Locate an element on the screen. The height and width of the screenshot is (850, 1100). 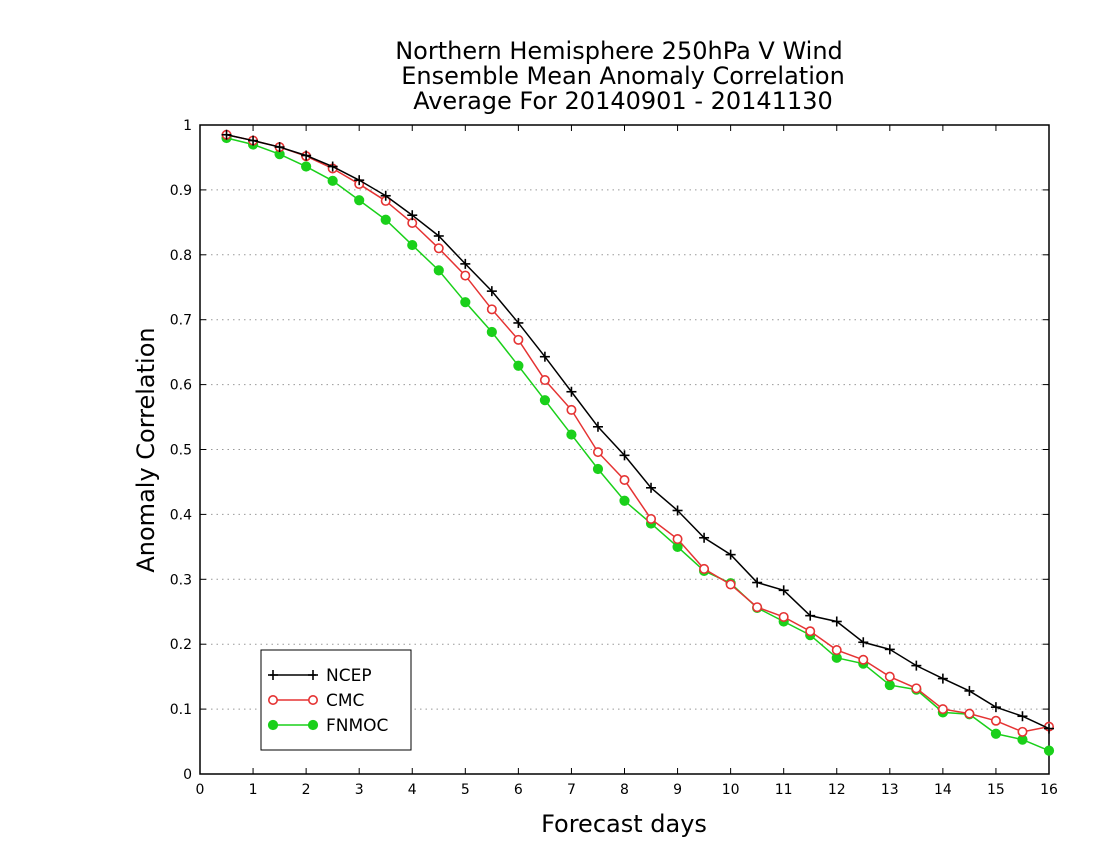
y-axis-label: Anomaly Correlation is located at coordinates (146, 449).